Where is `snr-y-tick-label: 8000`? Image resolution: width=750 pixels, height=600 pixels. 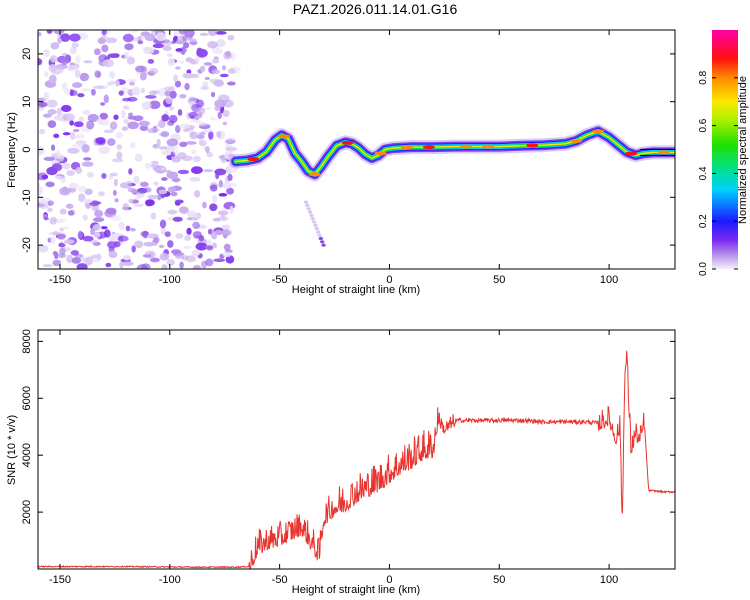
snr-y-tick-label: 8000 is located at coordinates (27, 341).